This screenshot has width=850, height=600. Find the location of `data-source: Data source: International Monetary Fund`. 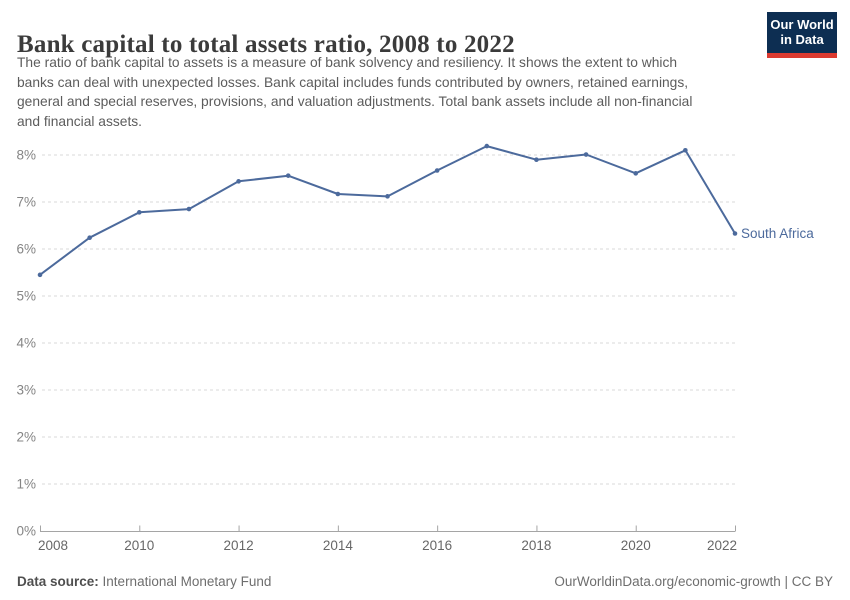

data-source: Data source: International Monetary Fund is located at coordinates (144, 581).